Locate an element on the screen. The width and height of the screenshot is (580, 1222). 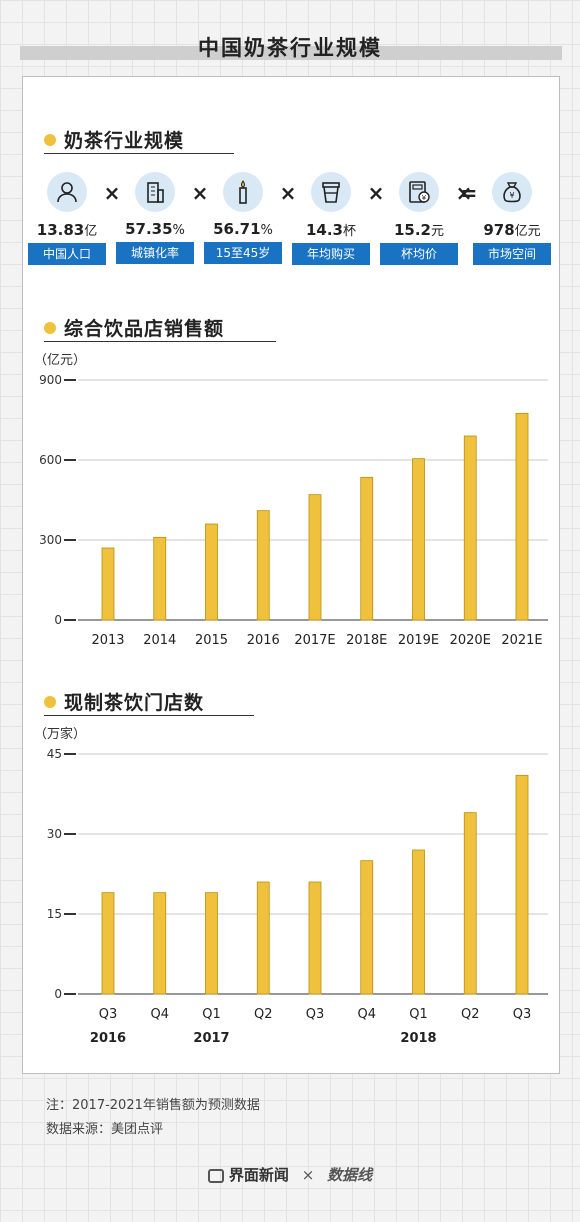
eq-unit: 亿元 is located at coordinates (527, 231).